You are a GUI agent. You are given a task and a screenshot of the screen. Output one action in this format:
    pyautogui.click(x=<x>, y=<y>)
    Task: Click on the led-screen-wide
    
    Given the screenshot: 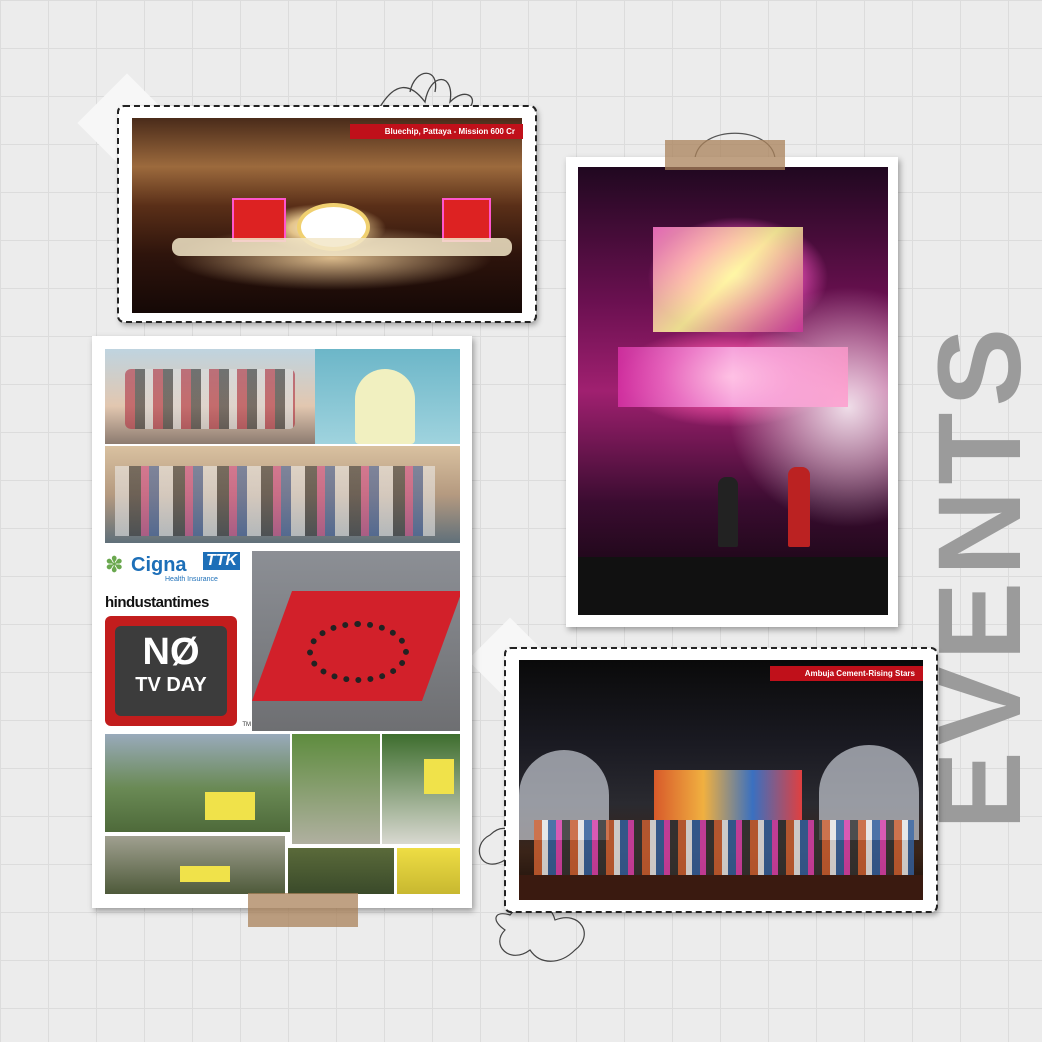 What is the action you would take?
    pyautogui.click(x=733, y=377)
    